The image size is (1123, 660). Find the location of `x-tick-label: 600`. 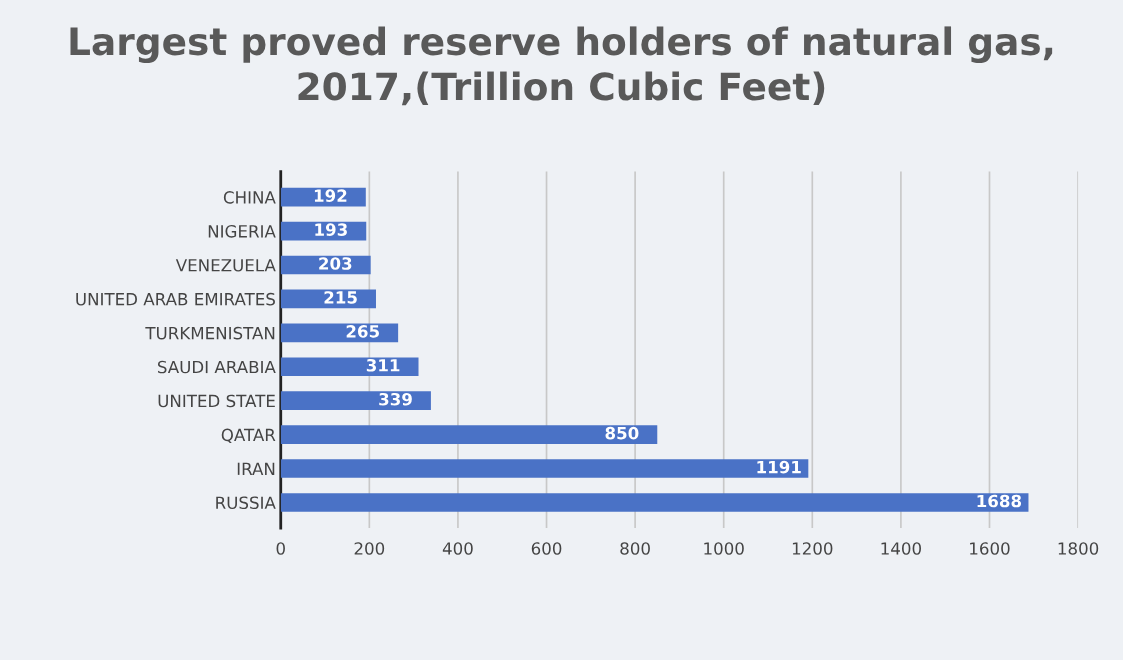

x-tick-label: 600 is located at coordinates (546, 548).